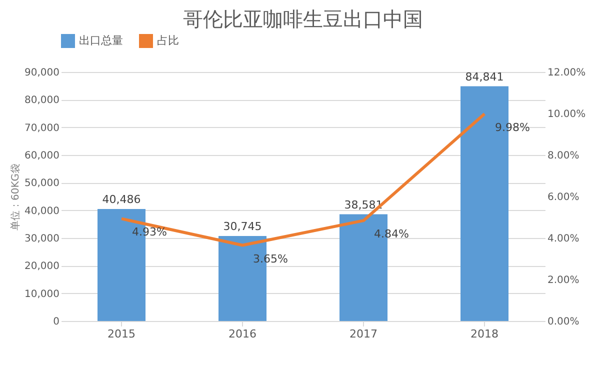 This screenshot has width=616, height=369. What do you see at coordinates (242, 334) in the screenshot?
I see `x-tick-label: 2016` at bounding box center [242, 334].